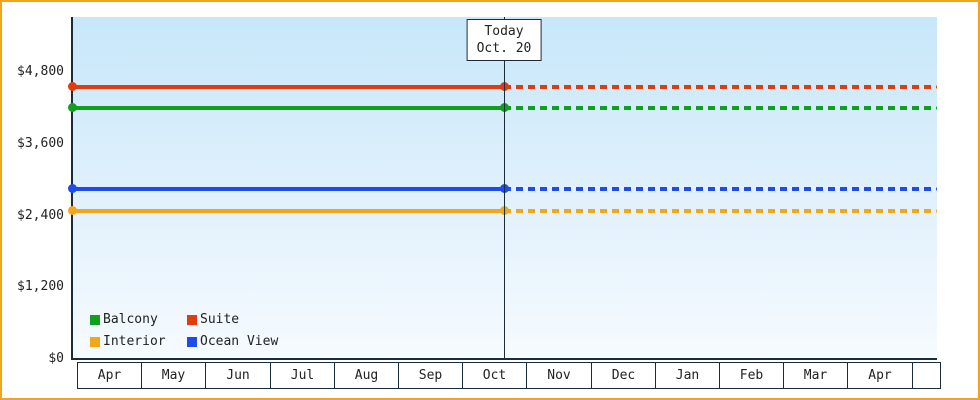 This screenshot has width=980, height=400. What do you see at coordinates (720, 86) in the screenshot?
I see `series-line-future-suite` at bounding box center [720, 86].